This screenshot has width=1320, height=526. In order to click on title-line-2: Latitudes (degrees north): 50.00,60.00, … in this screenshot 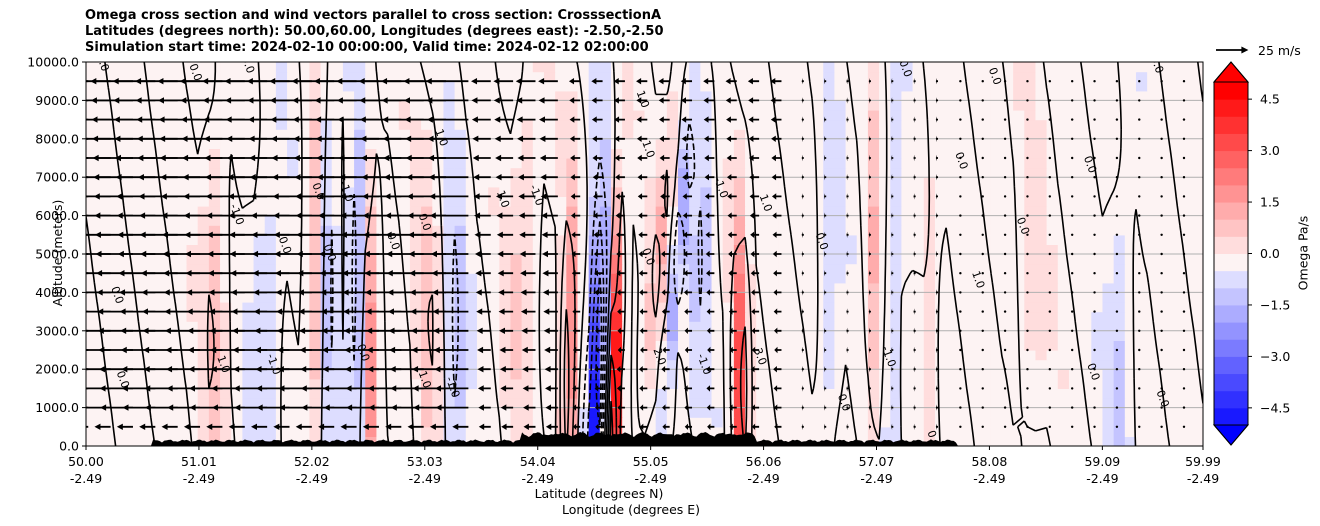, I will do `click(374, 31)`.